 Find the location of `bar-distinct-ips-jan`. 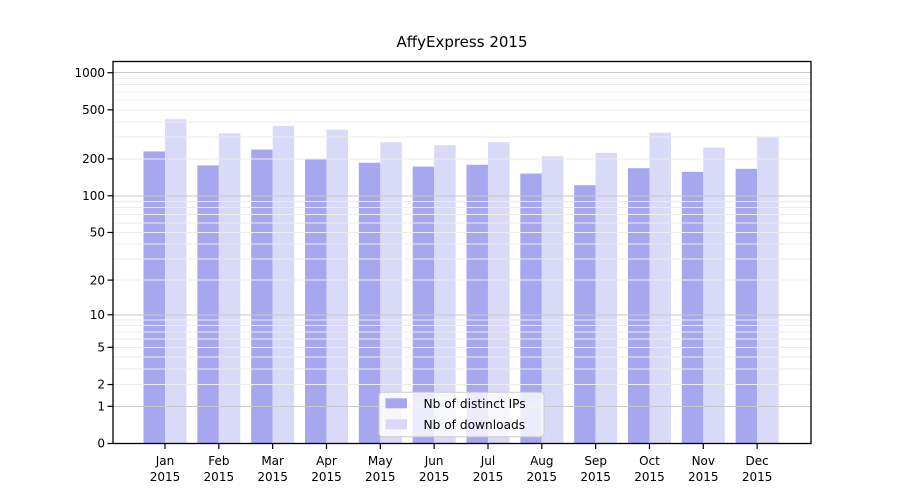

bar-distinct-ips-jan is located at coordinates (154, 297).